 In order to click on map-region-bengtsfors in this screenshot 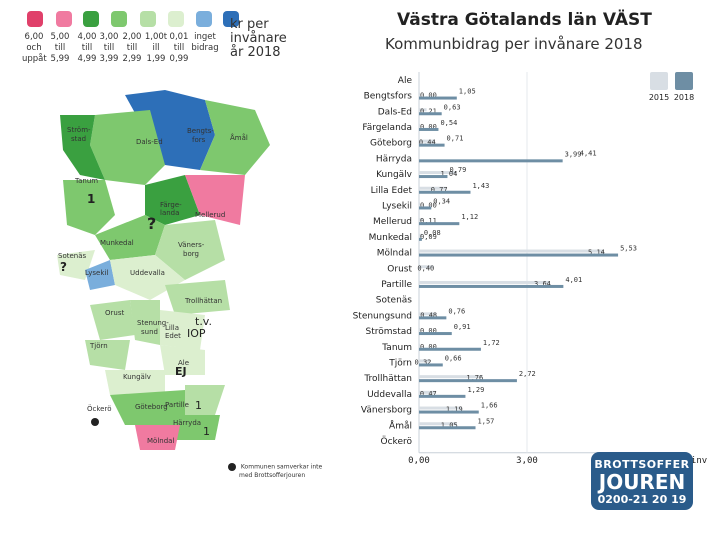, I will do `click(170, 130)`.